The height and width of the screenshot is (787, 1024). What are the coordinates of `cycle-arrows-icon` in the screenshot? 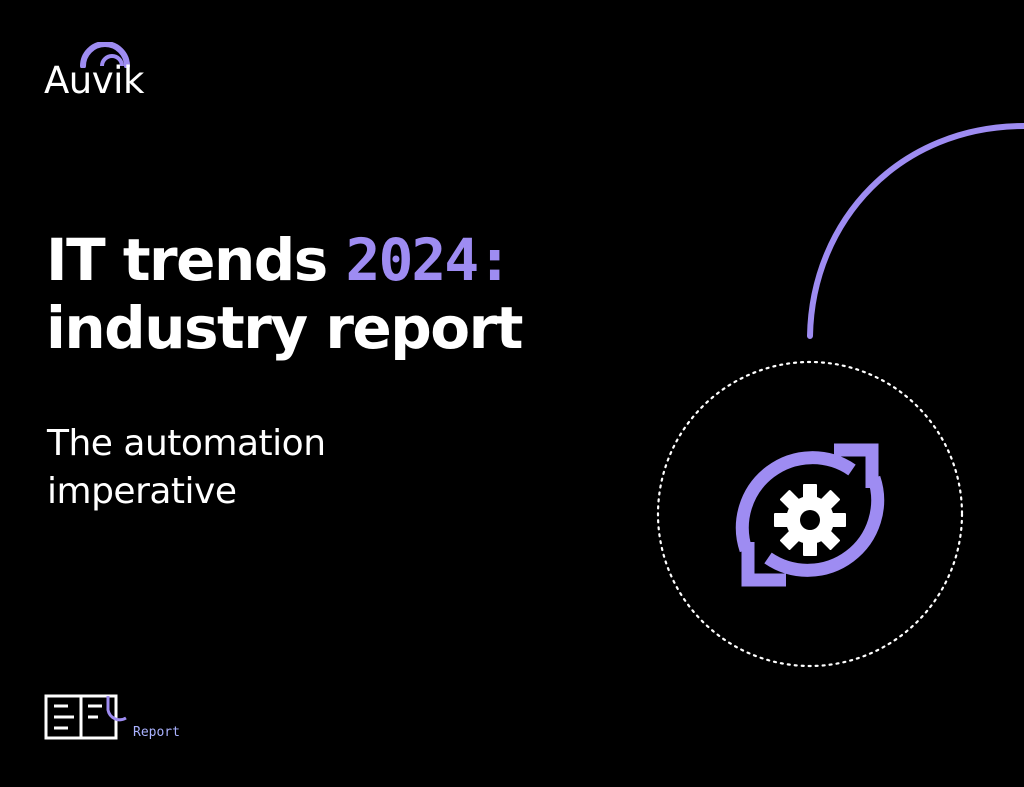 It's located at (810, 515).